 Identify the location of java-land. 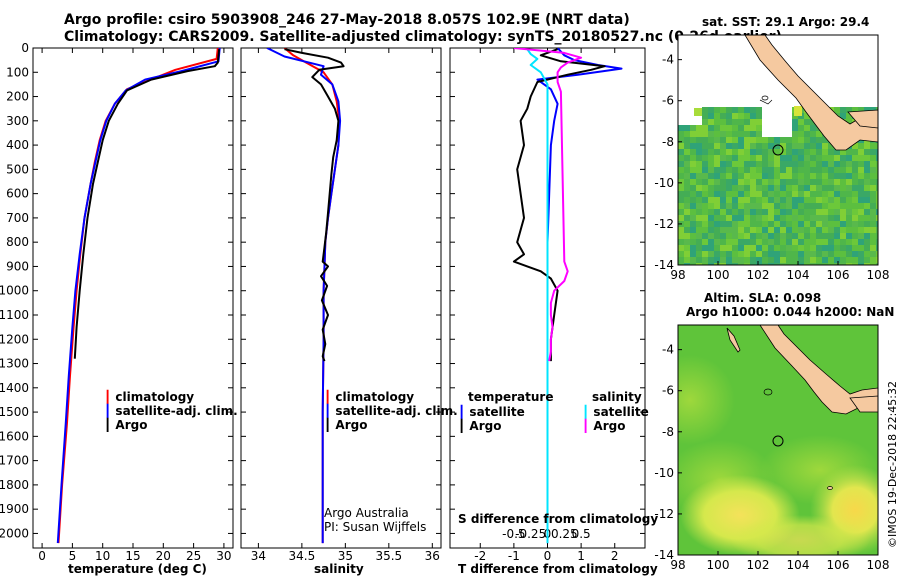
(862, 119).